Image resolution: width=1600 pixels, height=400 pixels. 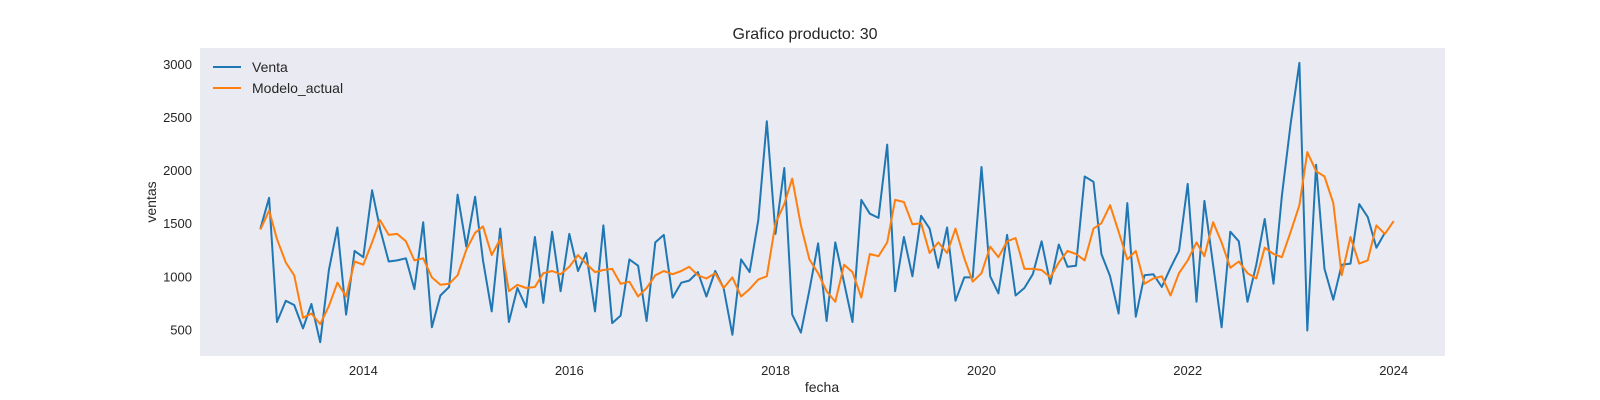 I want to click on x-tick-label: 2020, so click(x=981, y=370).